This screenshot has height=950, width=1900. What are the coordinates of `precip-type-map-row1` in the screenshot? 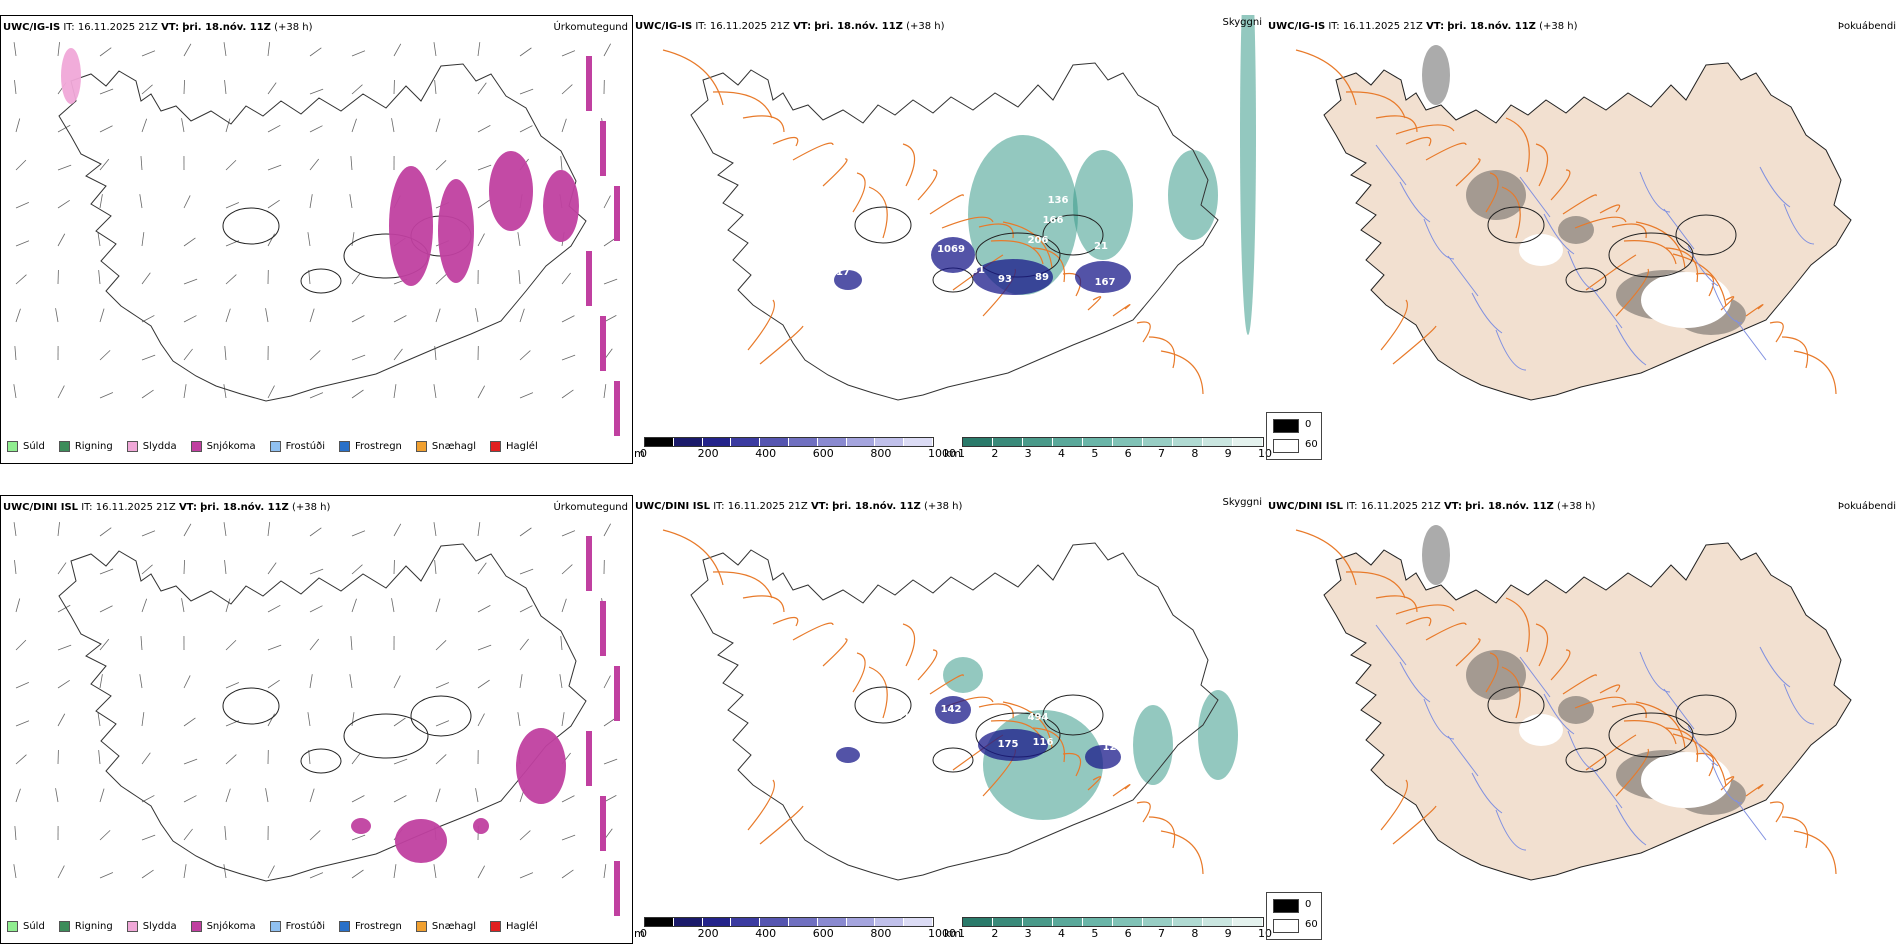 It's located at (316, 239).